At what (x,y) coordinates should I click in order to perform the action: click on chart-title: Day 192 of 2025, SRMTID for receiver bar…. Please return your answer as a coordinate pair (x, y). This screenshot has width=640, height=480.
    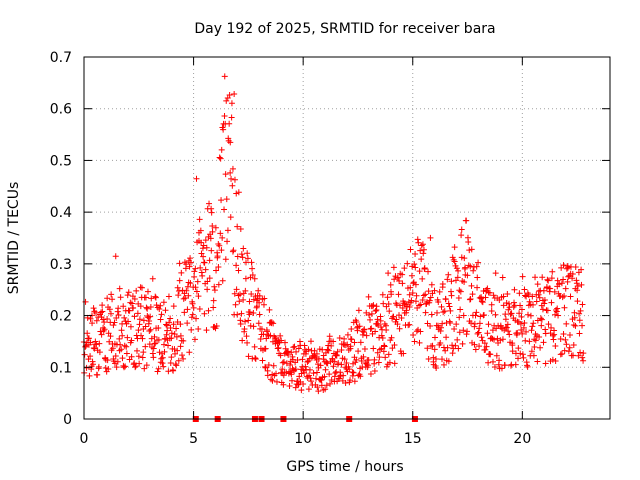
    Looking at the image, I should click on (344, 29).